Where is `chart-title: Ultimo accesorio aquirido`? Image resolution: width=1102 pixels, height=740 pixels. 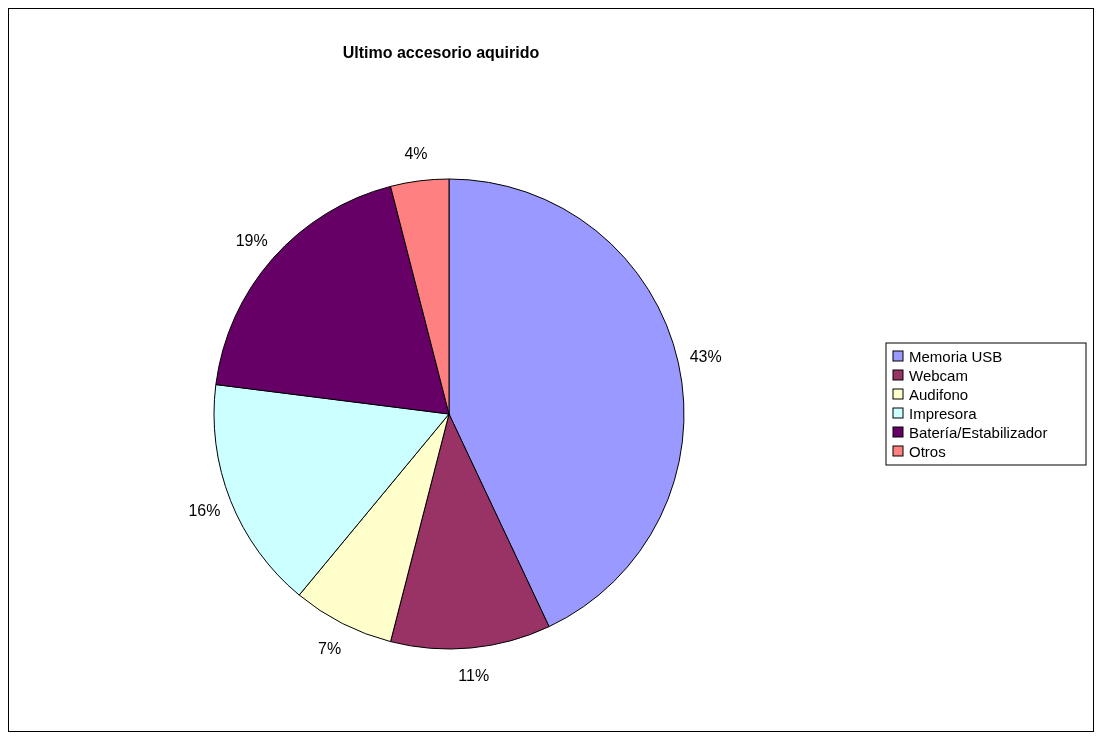 chart-title: Ultimo accesorio aquirido is located at coordinates (441, 52).